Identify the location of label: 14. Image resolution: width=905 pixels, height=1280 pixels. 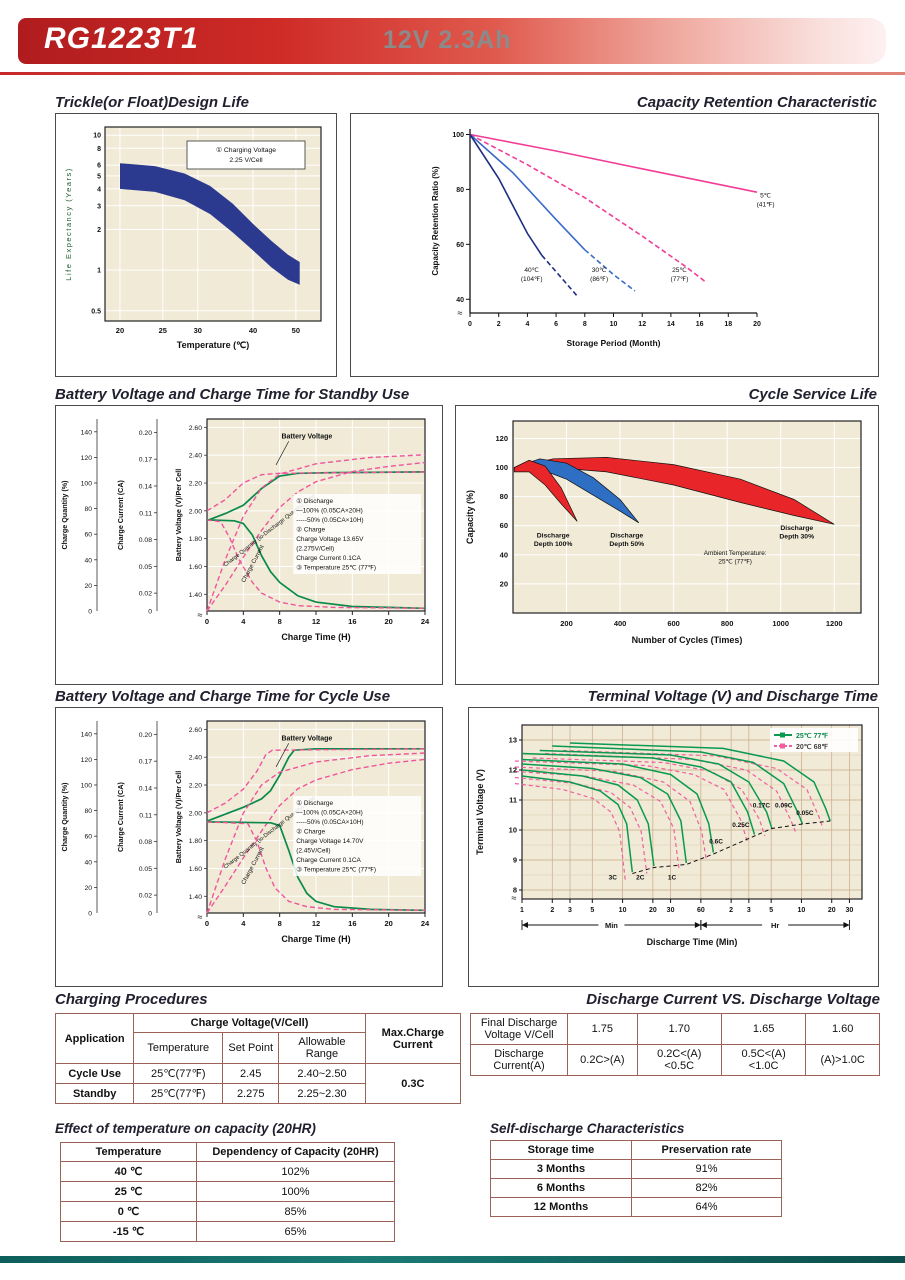
(671, 324).